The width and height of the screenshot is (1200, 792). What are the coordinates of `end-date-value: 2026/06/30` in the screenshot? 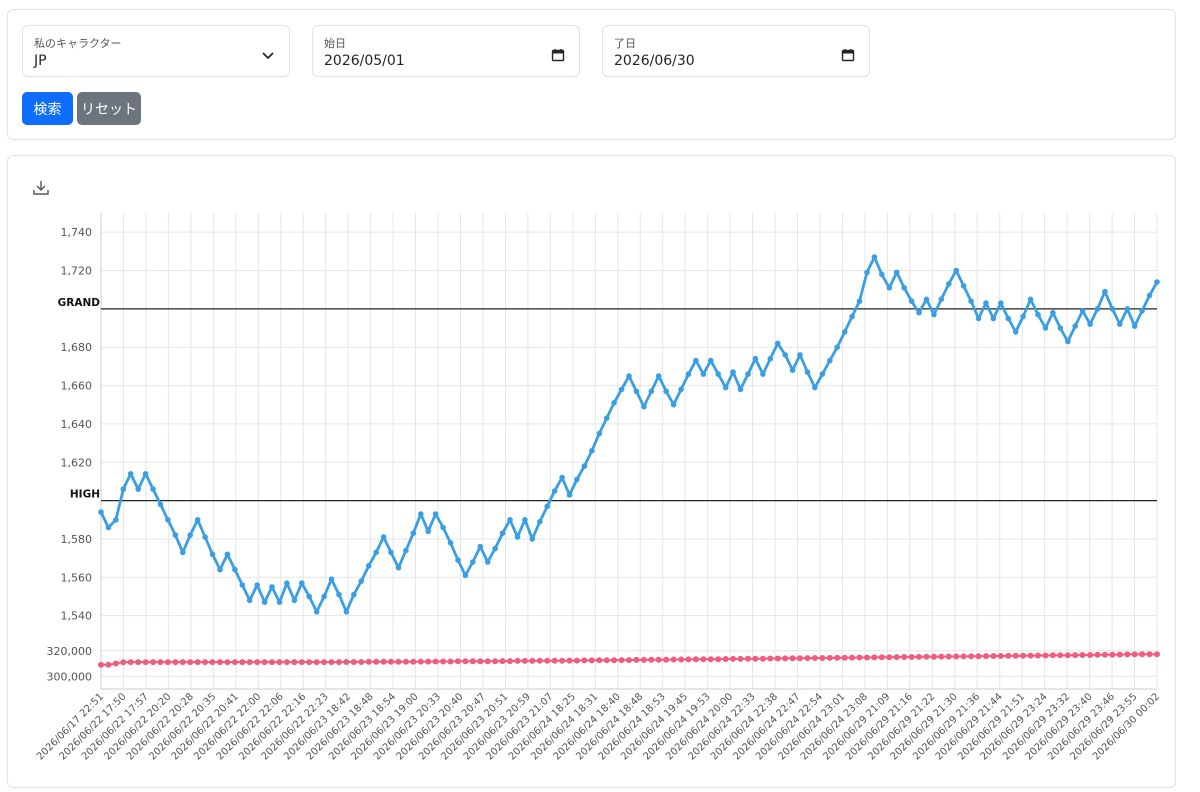 It's located at (654, 61).